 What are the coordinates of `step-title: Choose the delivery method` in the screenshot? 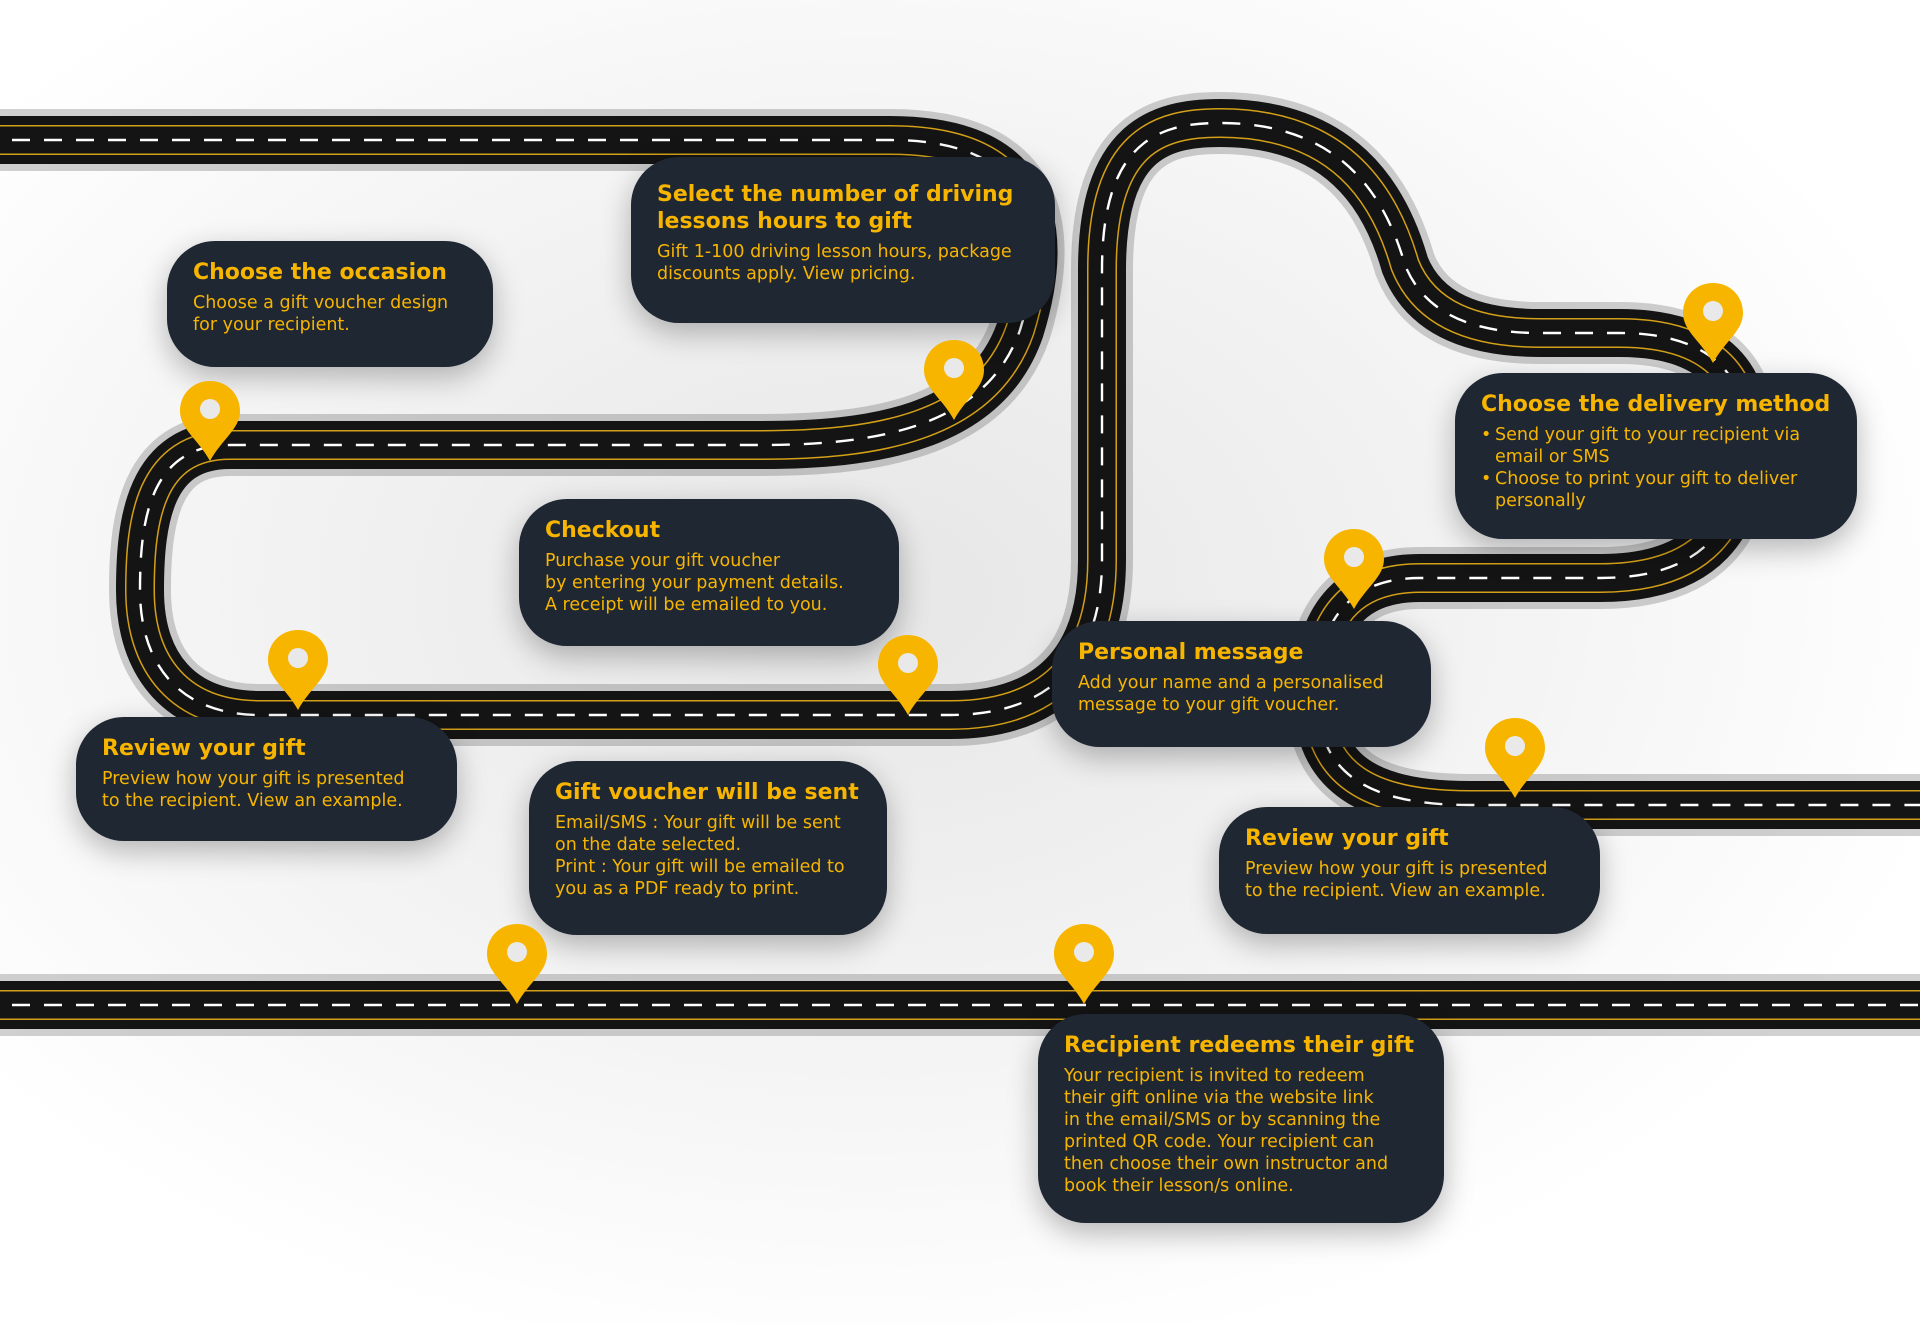 It's located at (1656, 404).